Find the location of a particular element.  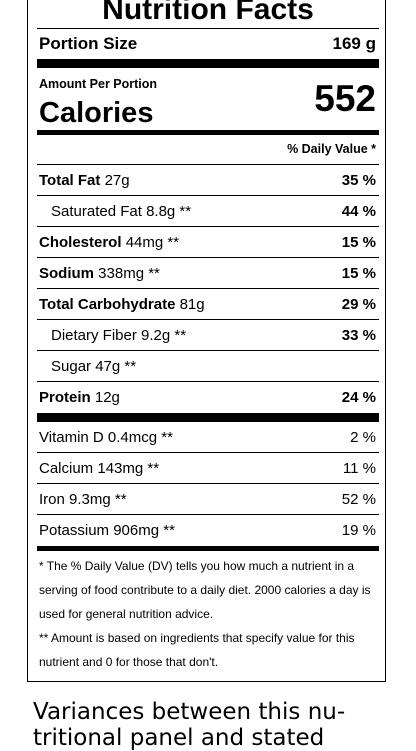

label-title: Nutrition Facts is located at coordinates (208, 13).